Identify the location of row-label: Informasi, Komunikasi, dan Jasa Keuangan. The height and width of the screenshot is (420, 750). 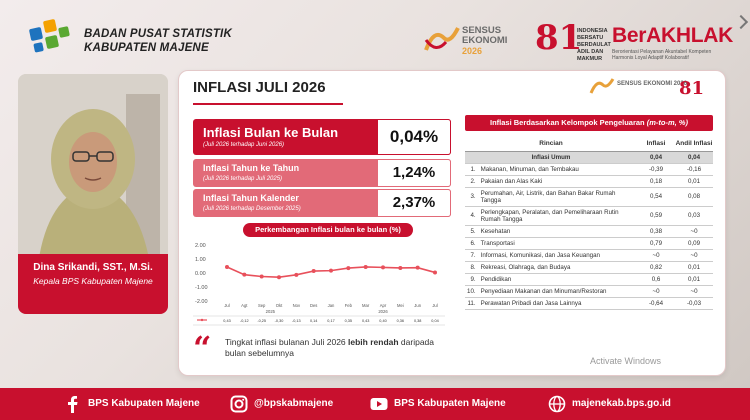
(557, 255).